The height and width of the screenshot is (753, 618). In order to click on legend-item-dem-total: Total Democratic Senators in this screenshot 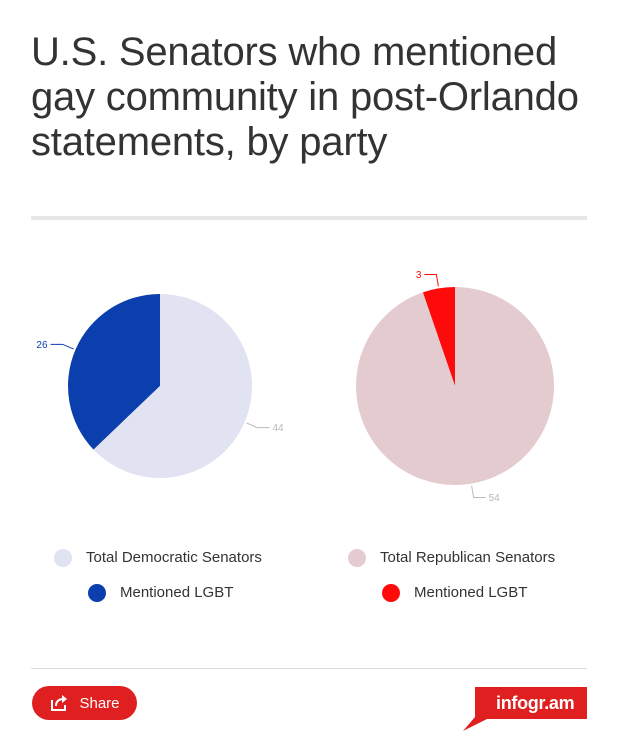, I will do `click(158, 557)`.